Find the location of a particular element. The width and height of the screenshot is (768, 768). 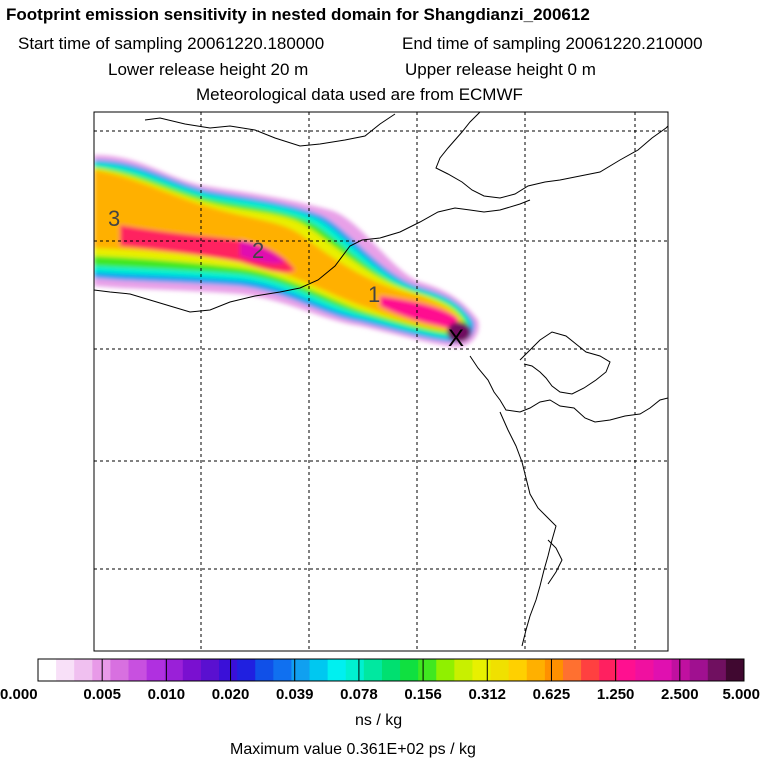

maximum-value-label: Maximum value 0.361E+02 ps / kg is located at coordinates (353, 749).